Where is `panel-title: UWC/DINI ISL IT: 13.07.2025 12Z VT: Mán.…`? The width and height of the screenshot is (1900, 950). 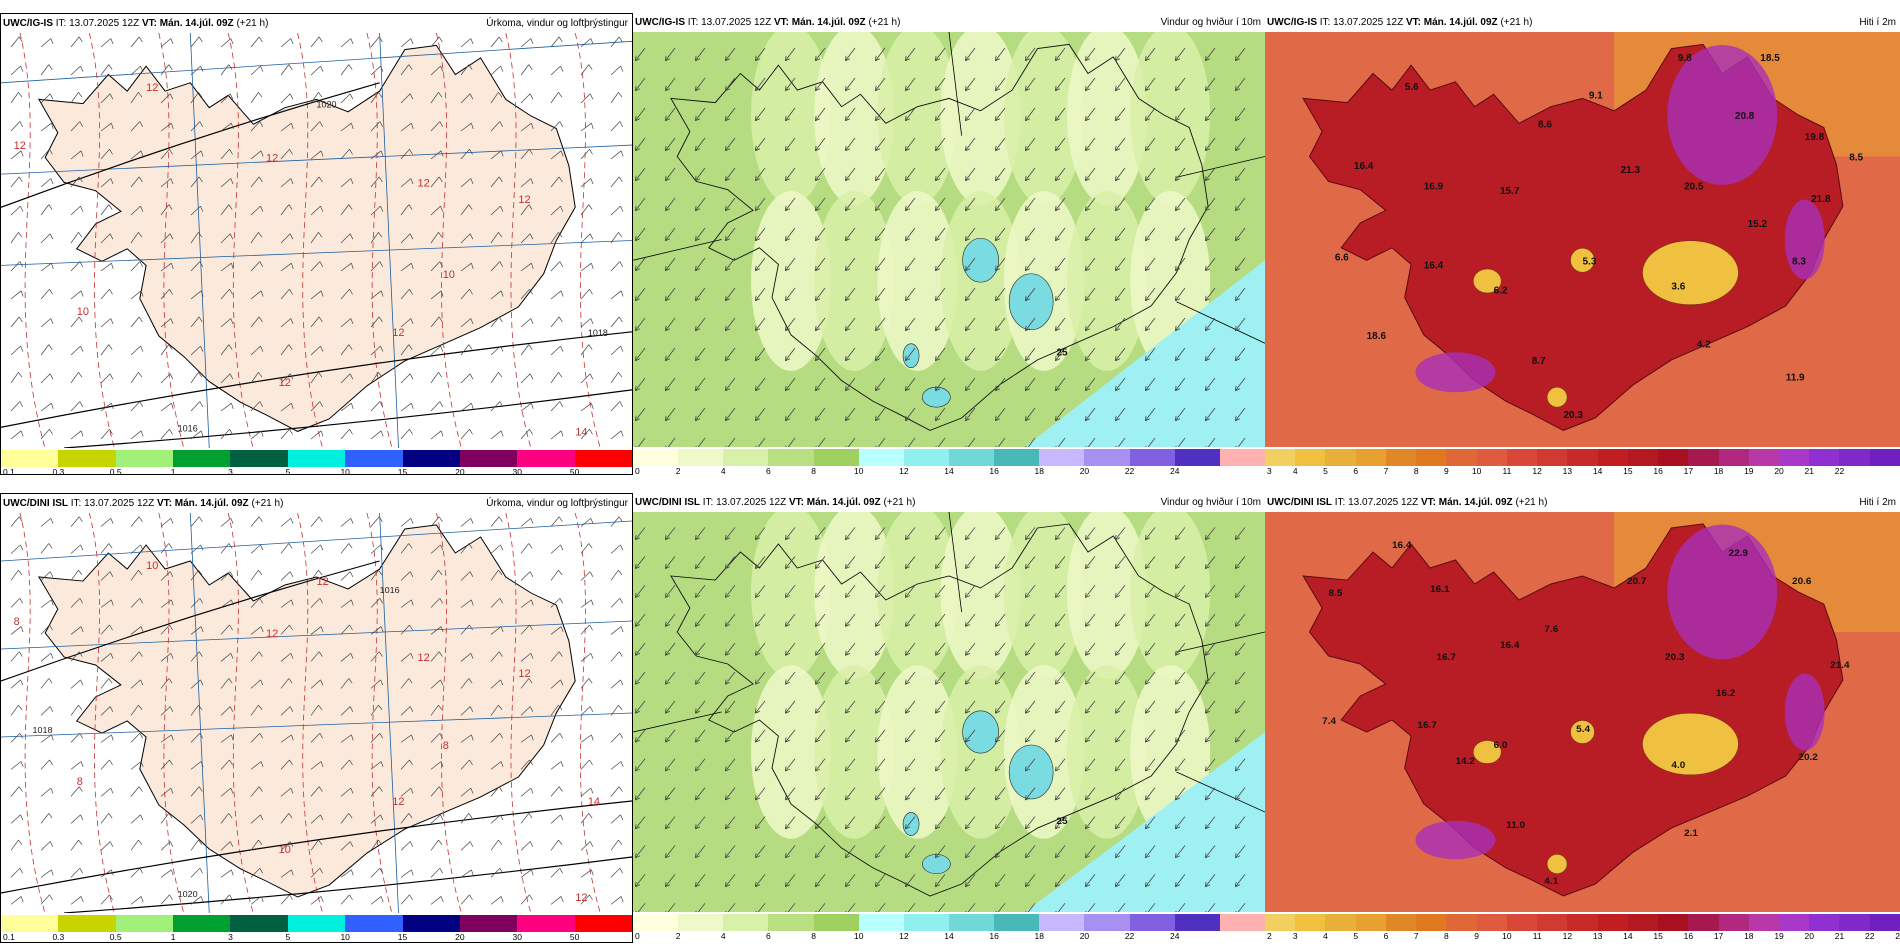 panel-title: UWC/DINI ISL IT: 13.07.2025 12Z VT: Mán.… is located at coordinates (1582, 502).